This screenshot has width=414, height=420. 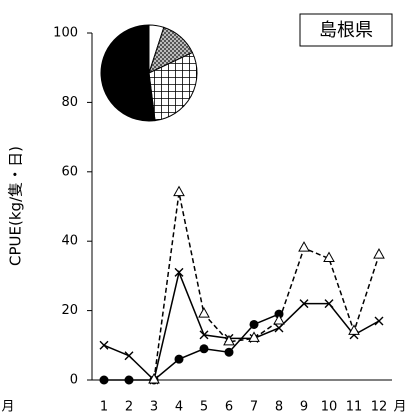 I want to click on y-axis-label: CPUE(kg/隻・日), so click(x=16, y=206).